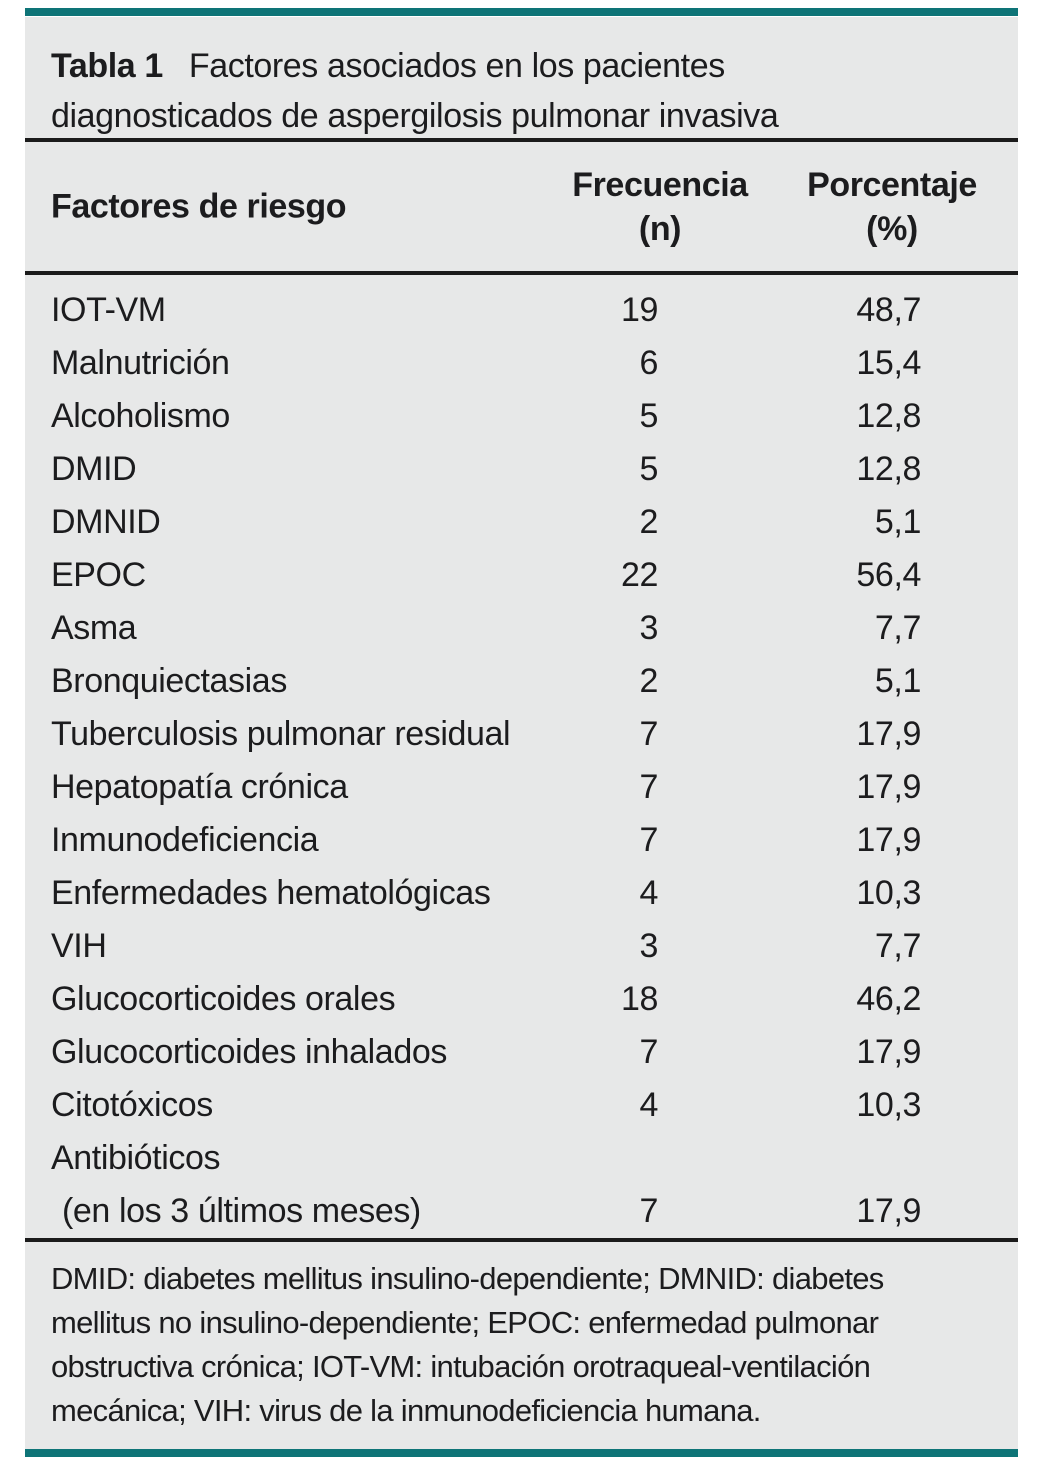 This screenshot has width=1054, height=1466. What do you see at coordinates (521, 840) in the screenshot?
I see `table-row: Inmunodeficiencia 7 17,9` at bounding box center [521, 840].